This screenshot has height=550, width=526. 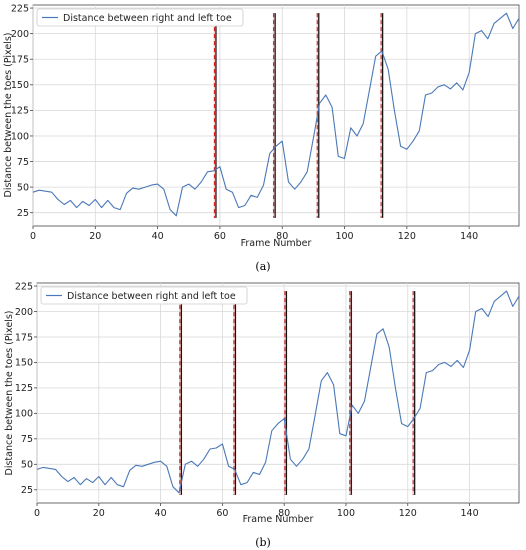 What do you see at coordinates (298, 115) in the screenshot?
I see `event-markers-a` at bounding box center [298, 115].